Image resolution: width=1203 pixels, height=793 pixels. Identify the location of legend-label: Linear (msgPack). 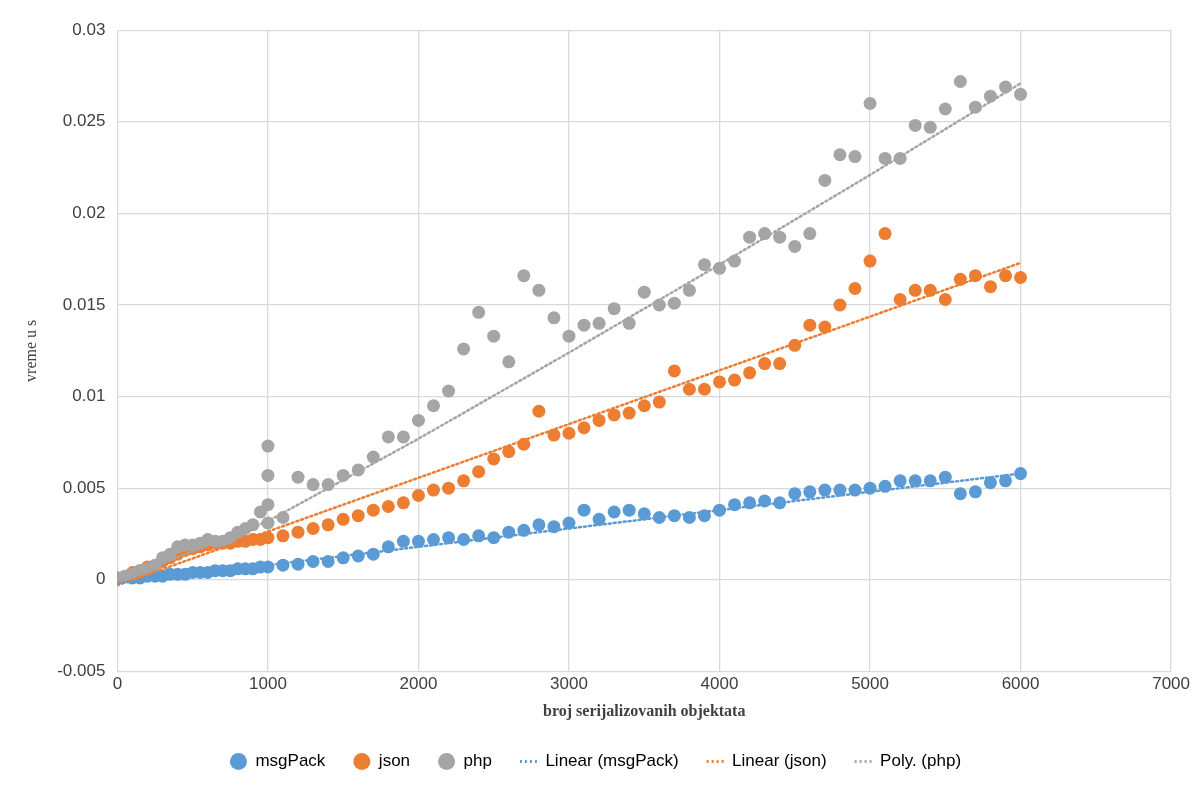
(612, 761).